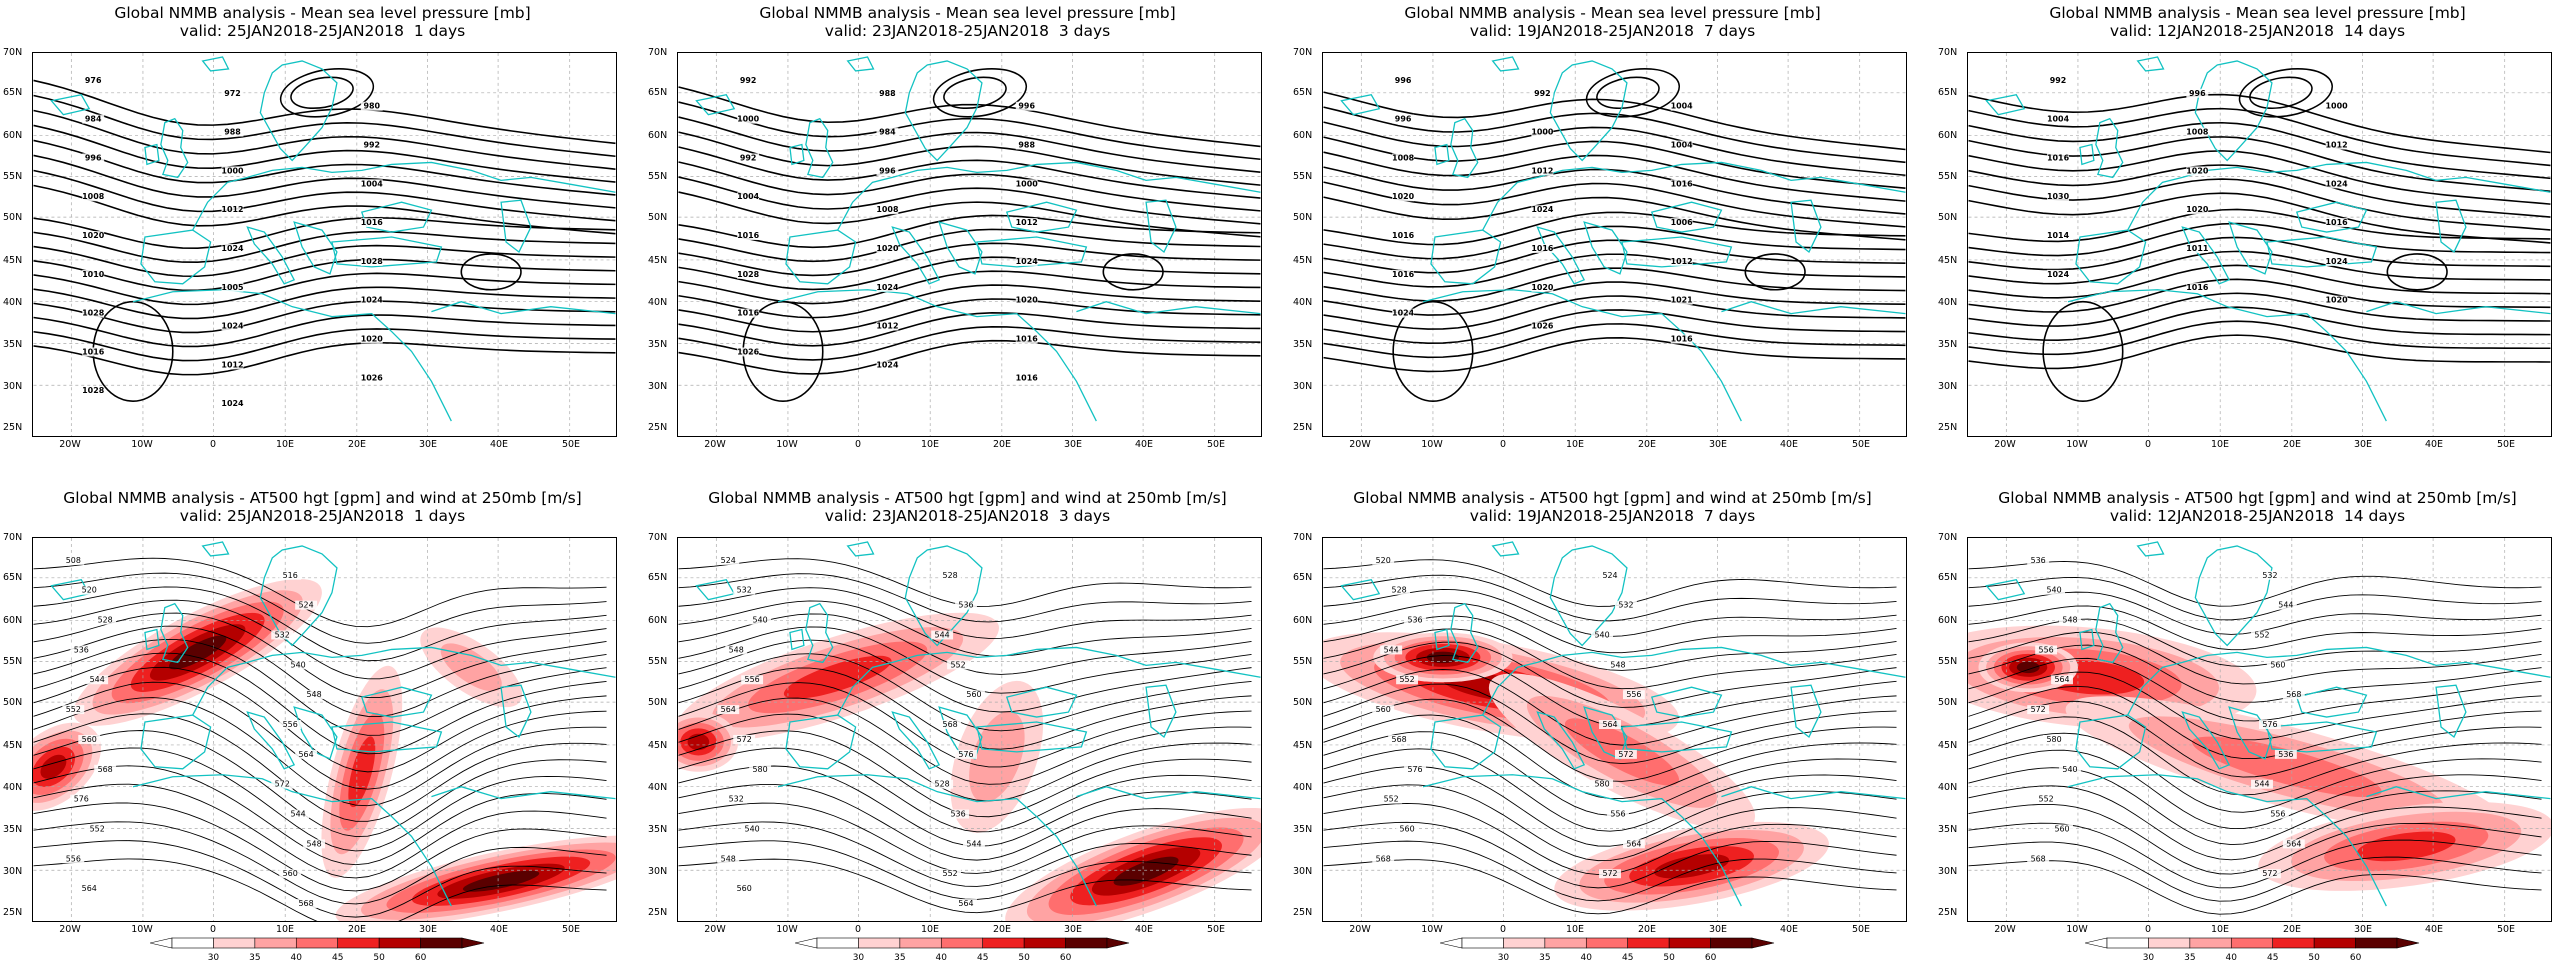  I want to click on latitude-label: 70N, so click(1303, 52).